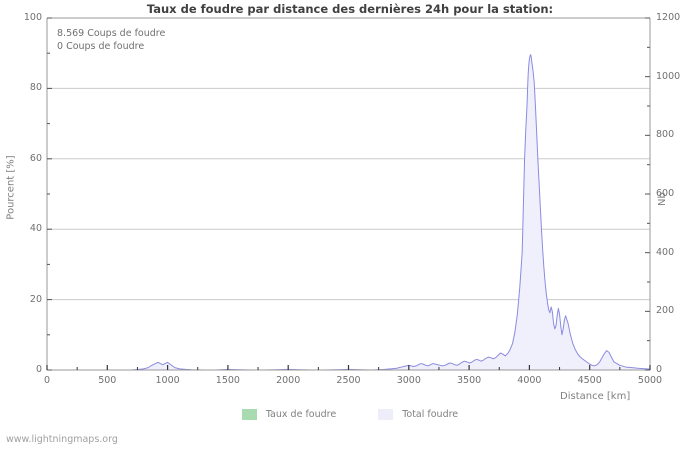 The width and height of the screenshot is (700, 450). What do you see at coordinates (38, 369) in the screenshot?
I see `ytick-label-left-0: 0` at bounding box center [38, 369].